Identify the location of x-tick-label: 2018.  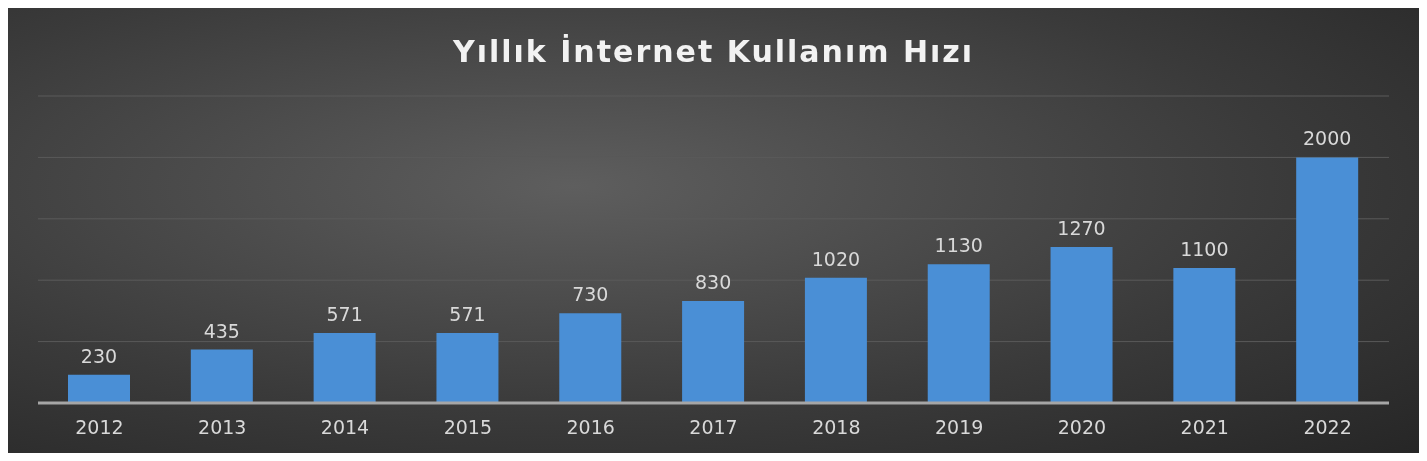
(836, 427).